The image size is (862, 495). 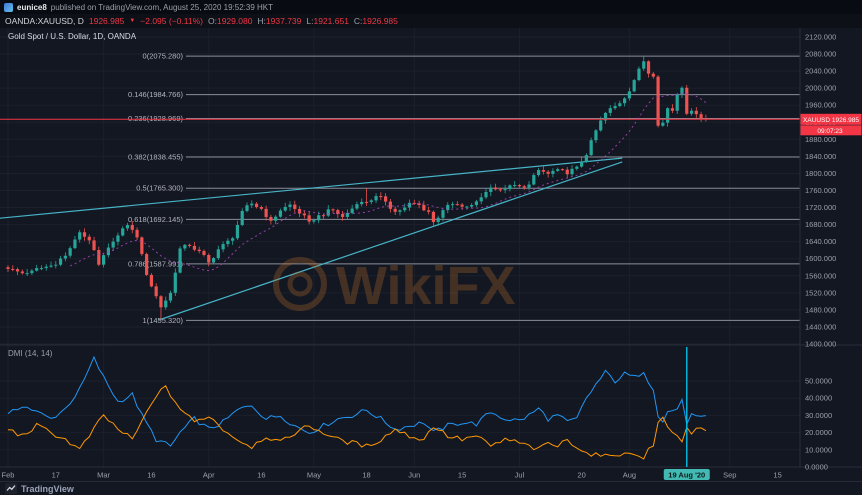 What do you see at coordinates (820, 37) in the screenshot?
I see `svg-text: 2120.000` at bounding box center [820, 37].